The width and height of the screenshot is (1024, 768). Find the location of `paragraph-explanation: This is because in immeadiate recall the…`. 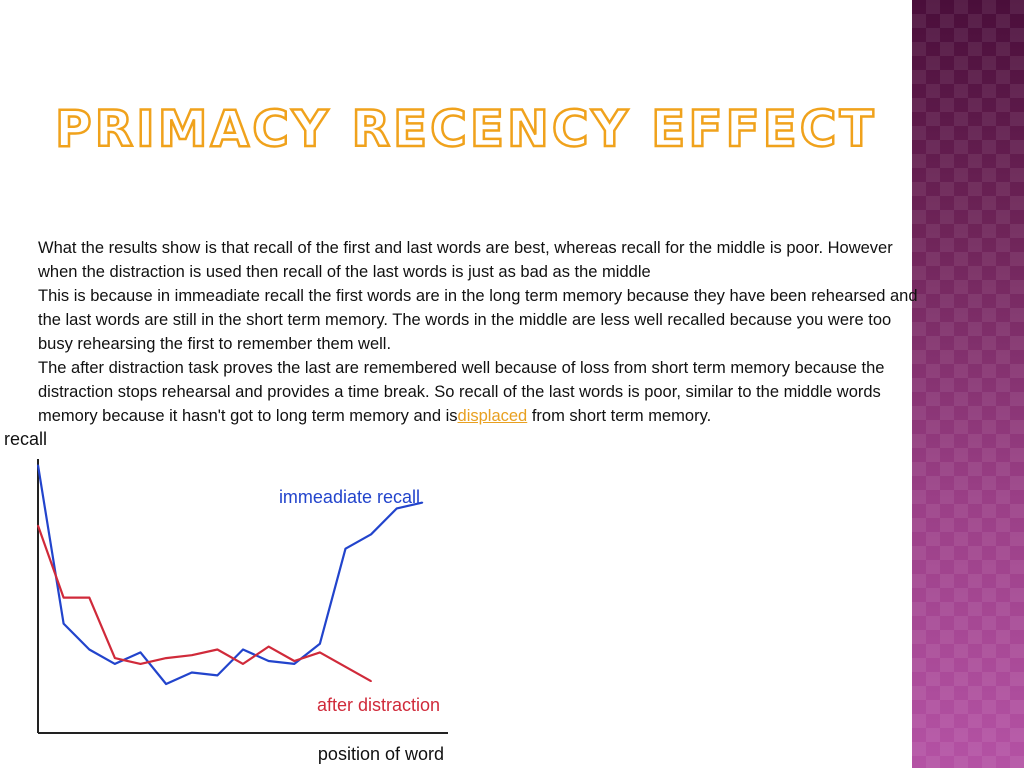

paragraph-explanation: This is because in immeadiate recall the… is located at coordinates (478, 320).